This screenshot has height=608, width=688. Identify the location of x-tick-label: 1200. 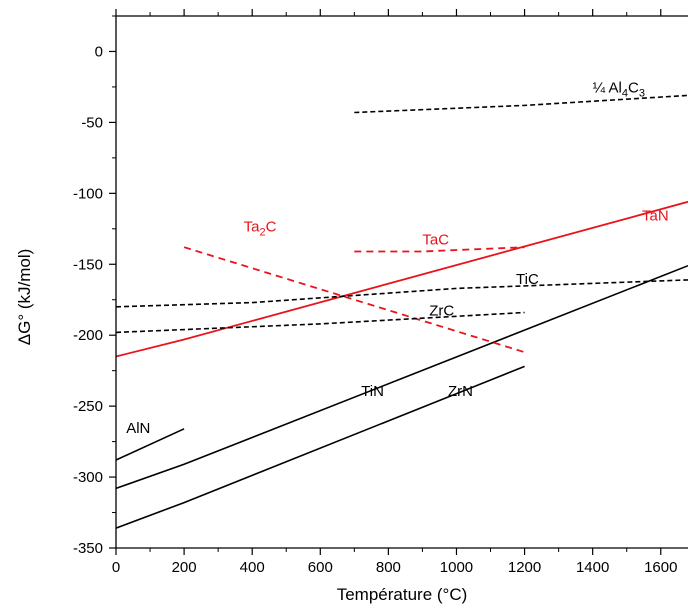
(524, 567).